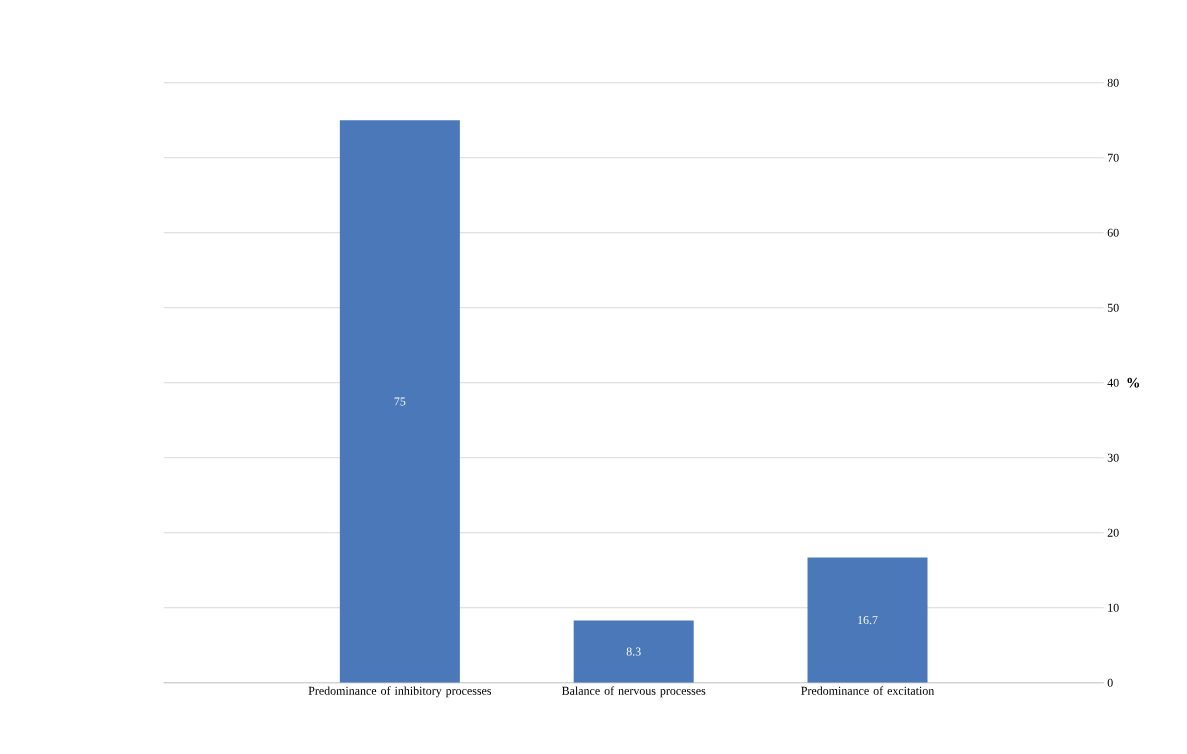  I want to click on x-tick-label: Balance of nervous processes, so click(634, 692).